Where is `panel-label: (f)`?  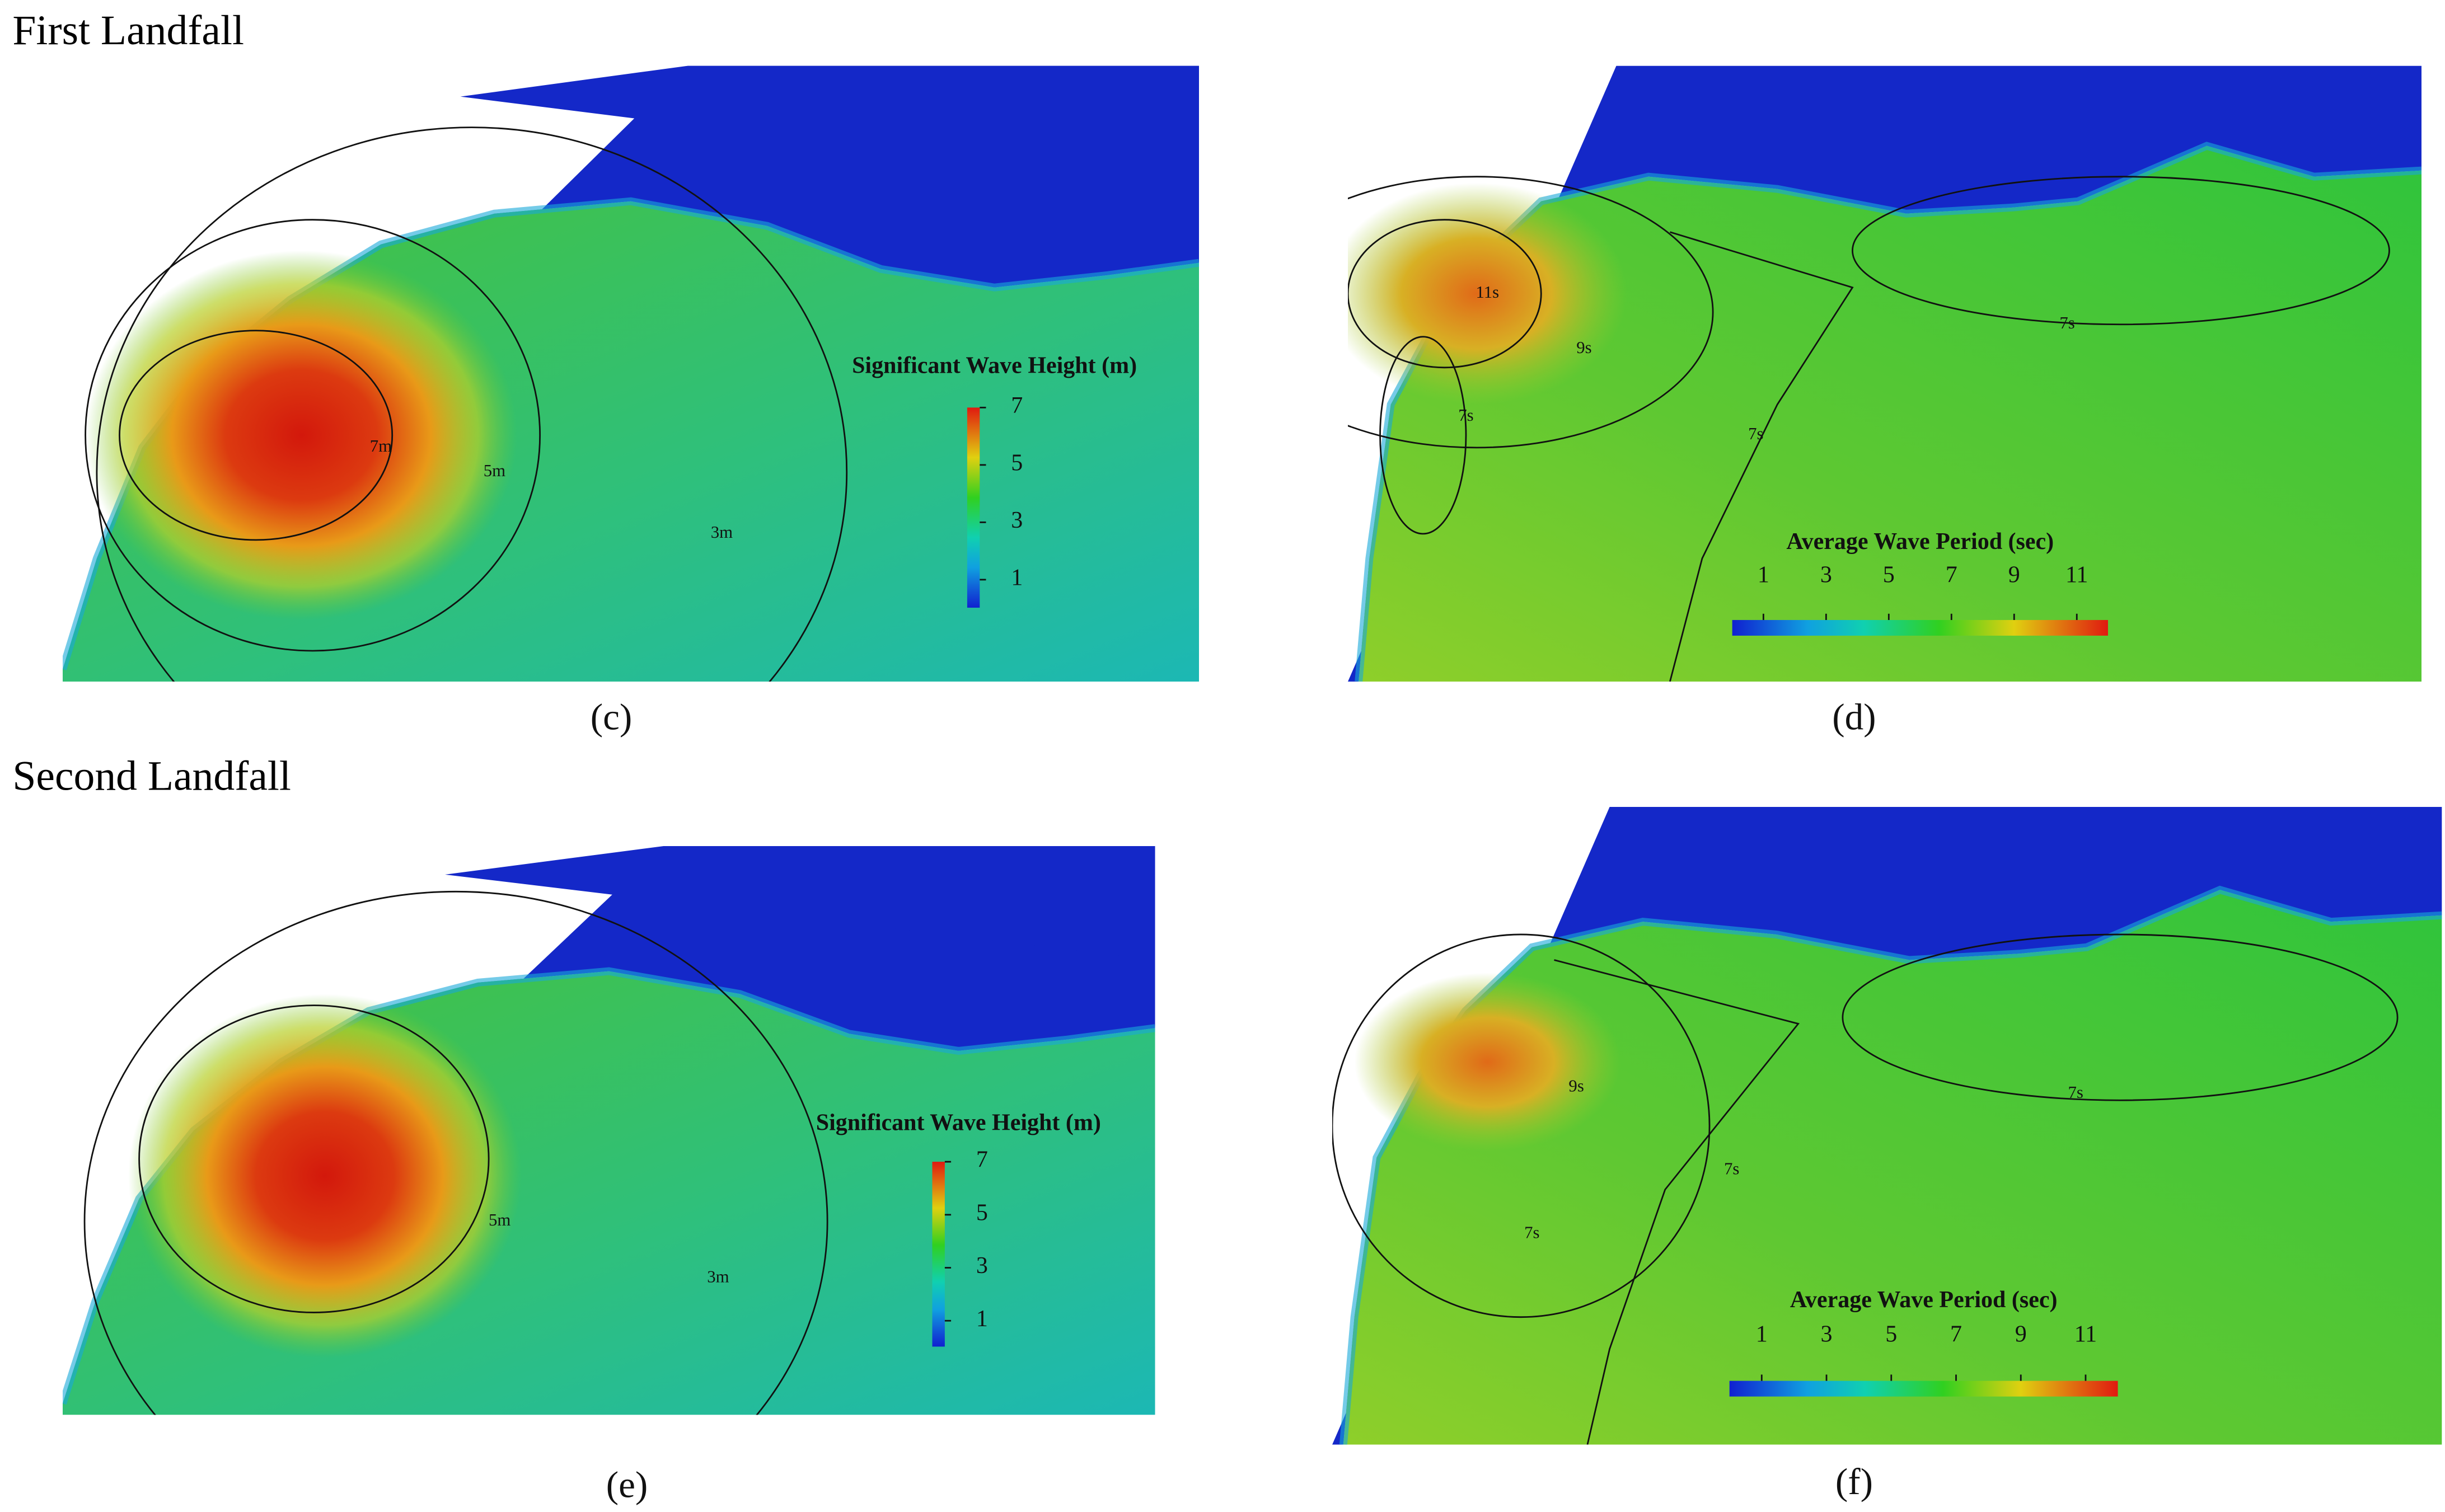
panel-label: (f) is located at coordinates (1854, 1481).